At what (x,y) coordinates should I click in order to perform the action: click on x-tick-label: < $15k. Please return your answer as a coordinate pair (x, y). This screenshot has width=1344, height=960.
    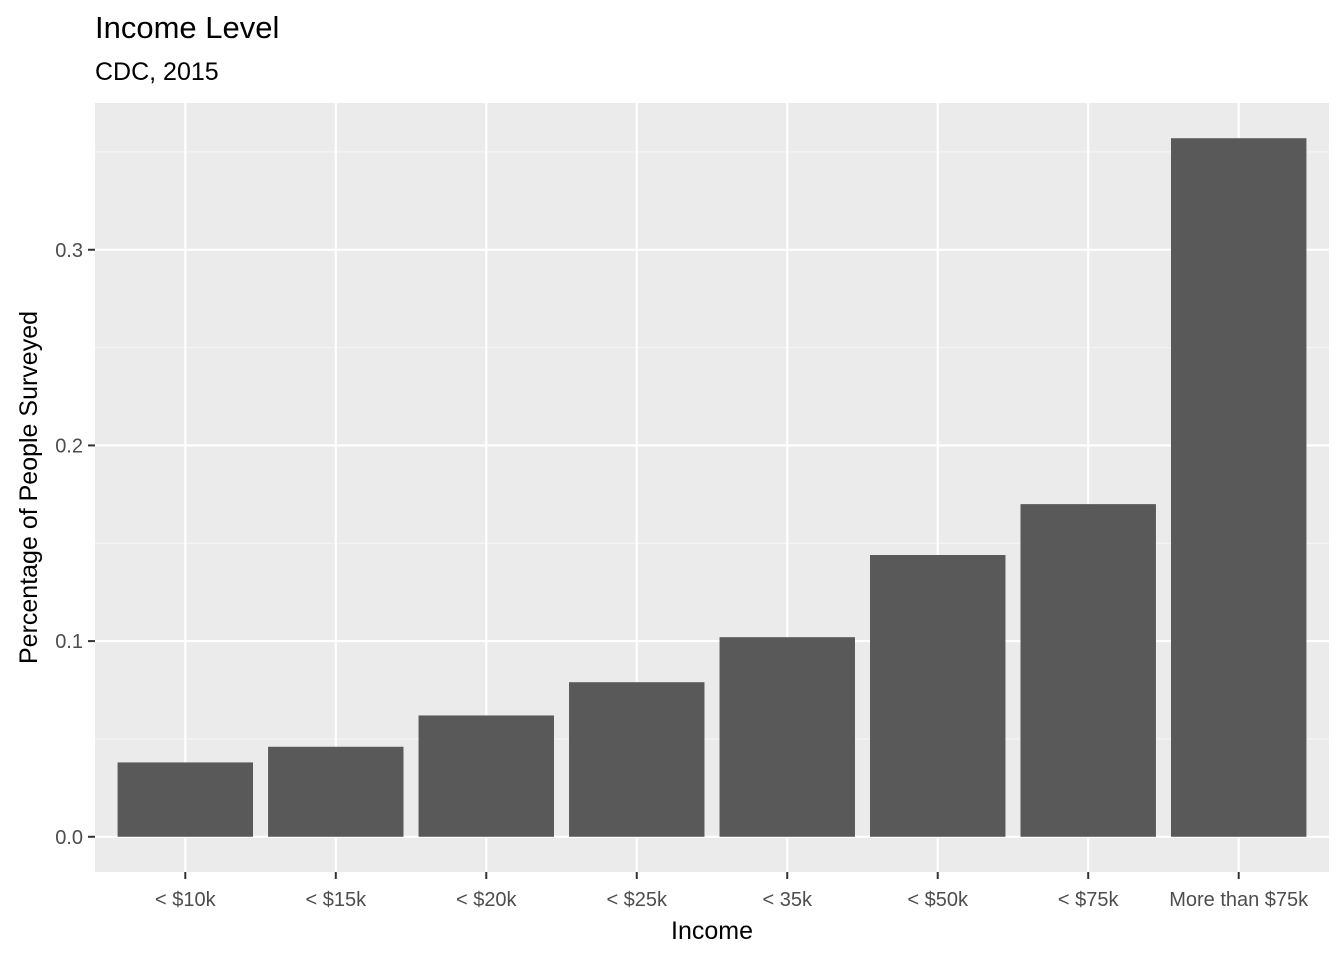
    Looking at the image, I should click on (336, 900).